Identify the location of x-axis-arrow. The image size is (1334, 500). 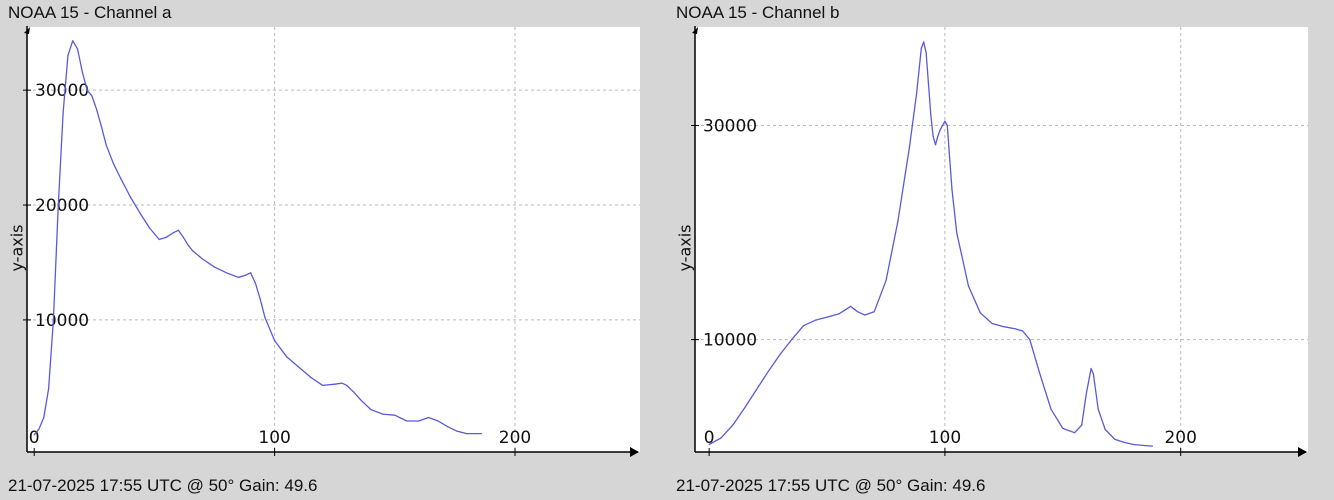
(1302, 452).